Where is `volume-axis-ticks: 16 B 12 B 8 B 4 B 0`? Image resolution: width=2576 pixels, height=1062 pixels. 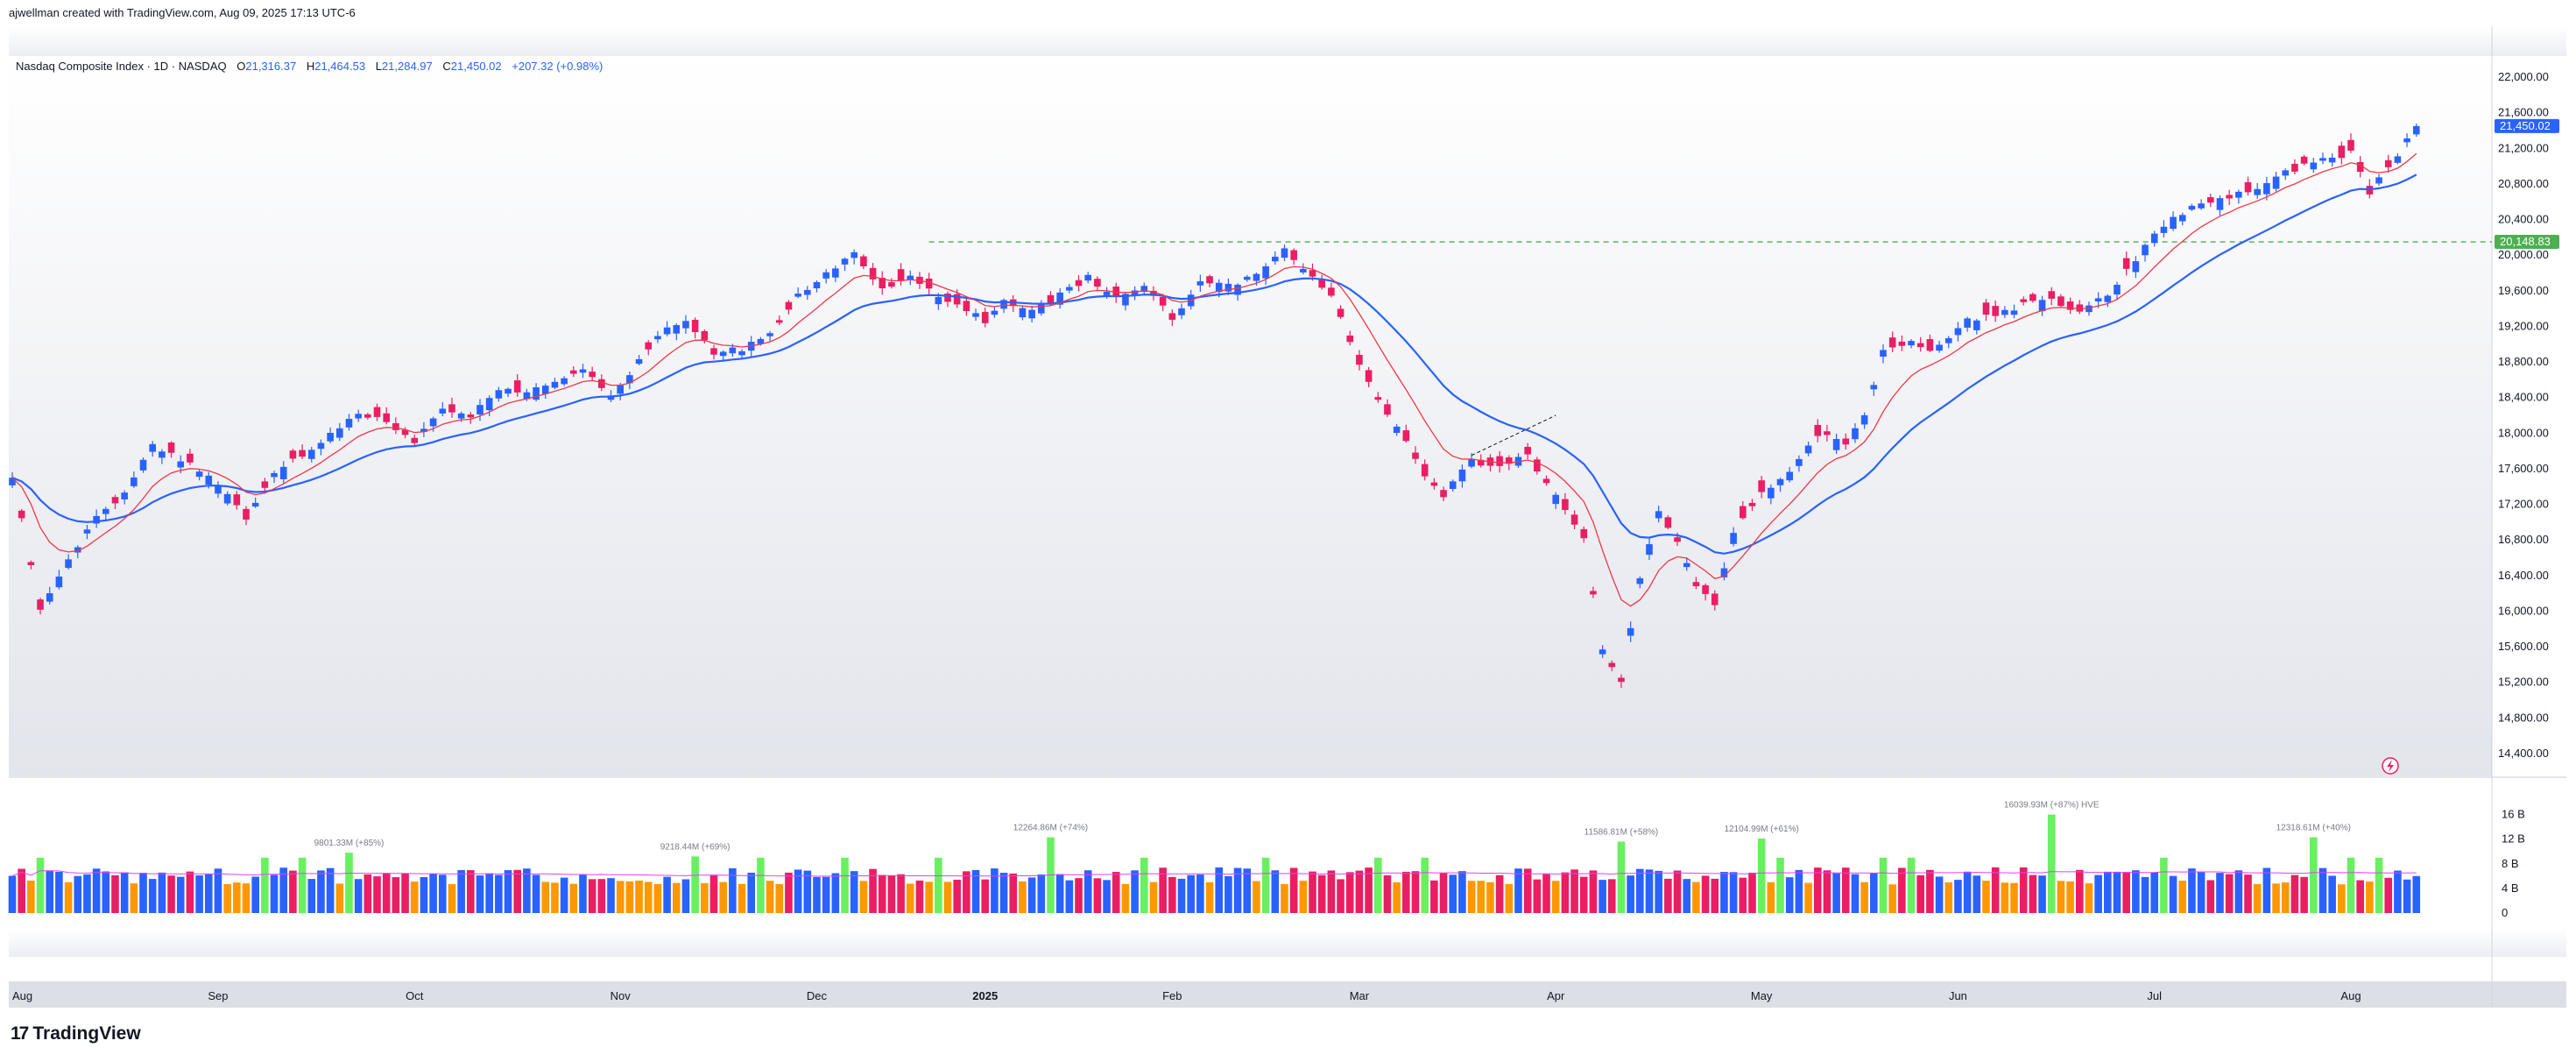 volume-axis-ticks: 16 B 12 B 8 B 4 B 0 is located at coordinates (2513, 863).